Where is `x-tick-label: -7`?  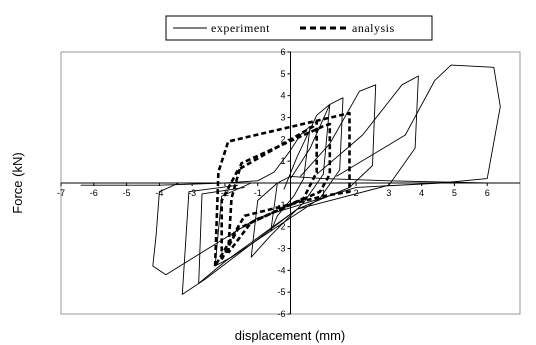 x-tick-label: -7 is located at coordinates (61, 193).